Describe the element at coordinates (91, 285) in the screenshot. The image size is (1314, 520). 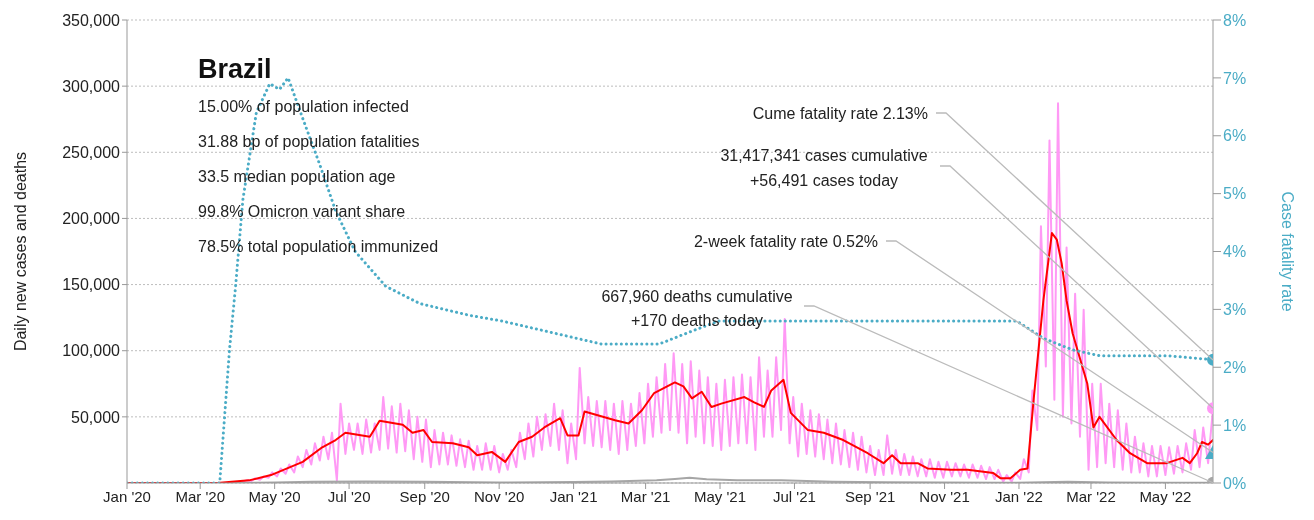
I see `y-tick-label: 150,000` at that location.